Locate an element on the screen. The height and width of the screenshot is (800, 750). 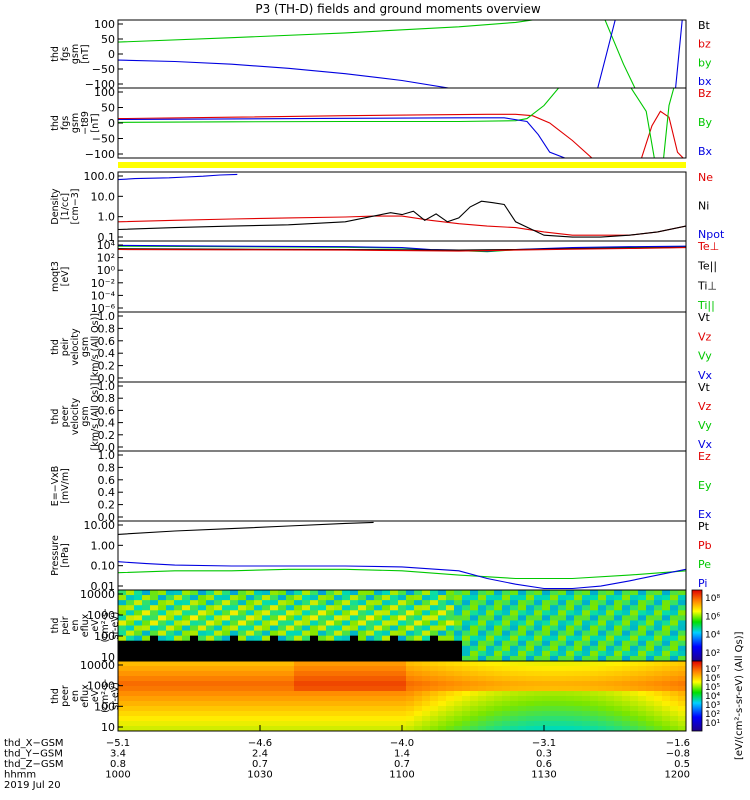
panel-fgs_gsm_t89: 100 50 0 −50 −100 thdfgsgsm−t89[nT] Bz By Bx is located at coordinates (381, 123).